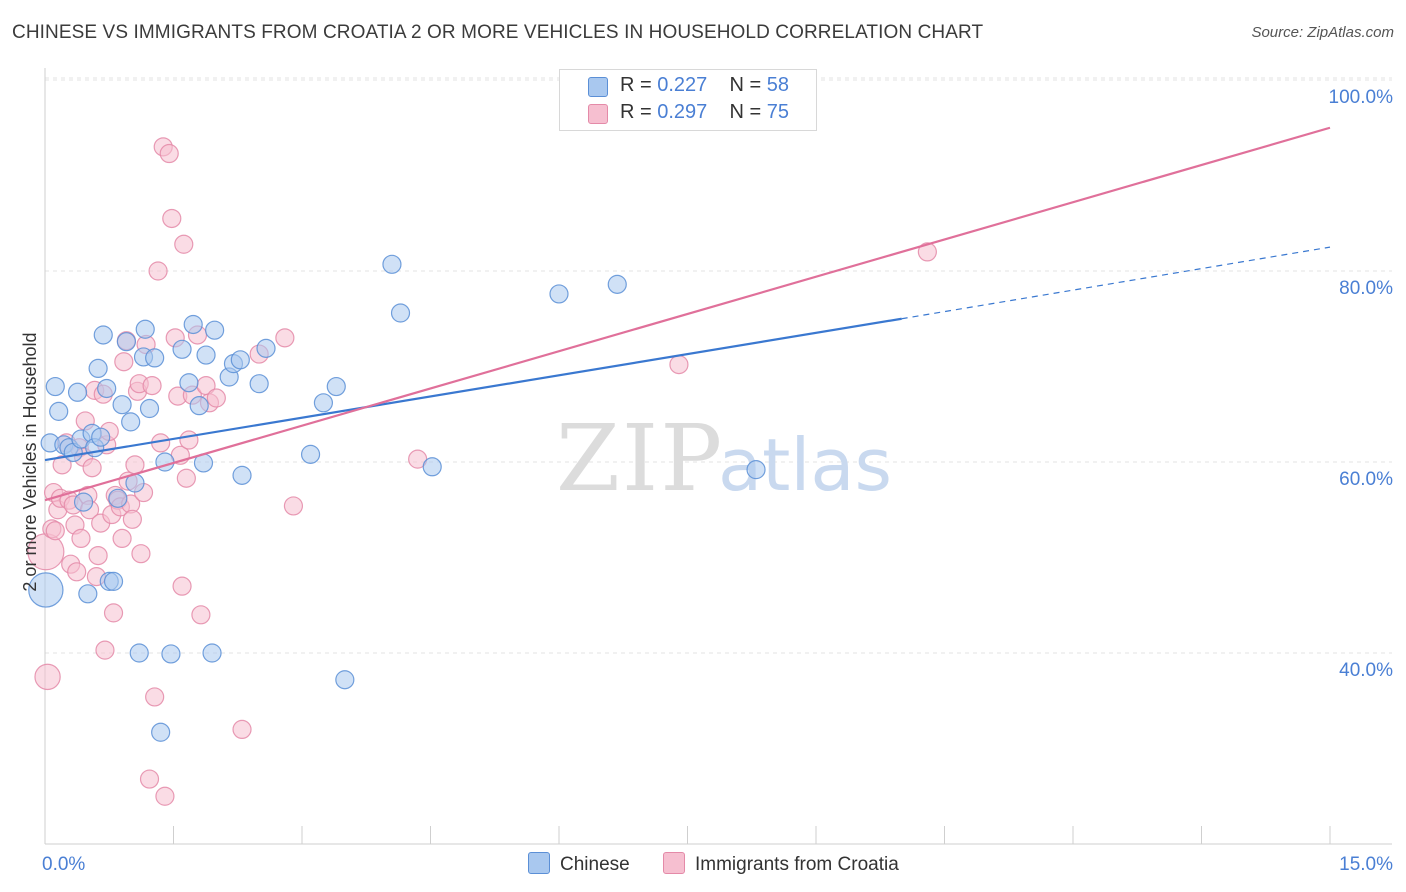 The width and height of the screenshot is (1406, 892). What do you see at coordinates (1361, 97) in the screenshot?
I see `y-tick-label: 100.0%` at bounding box center [1361, 97].